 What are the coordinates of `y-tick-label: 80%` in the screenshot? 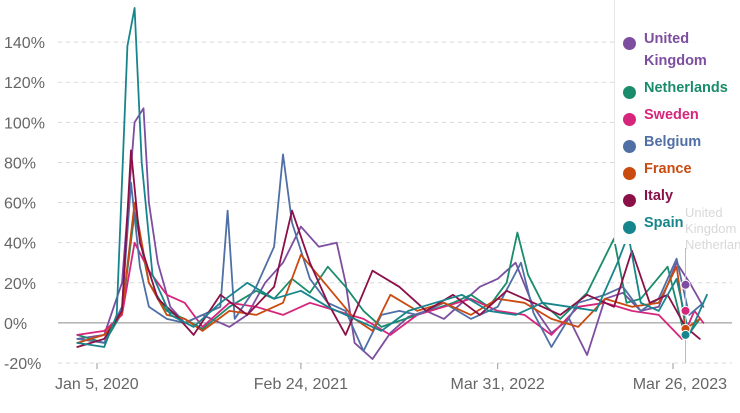 It's located at (20, 163).